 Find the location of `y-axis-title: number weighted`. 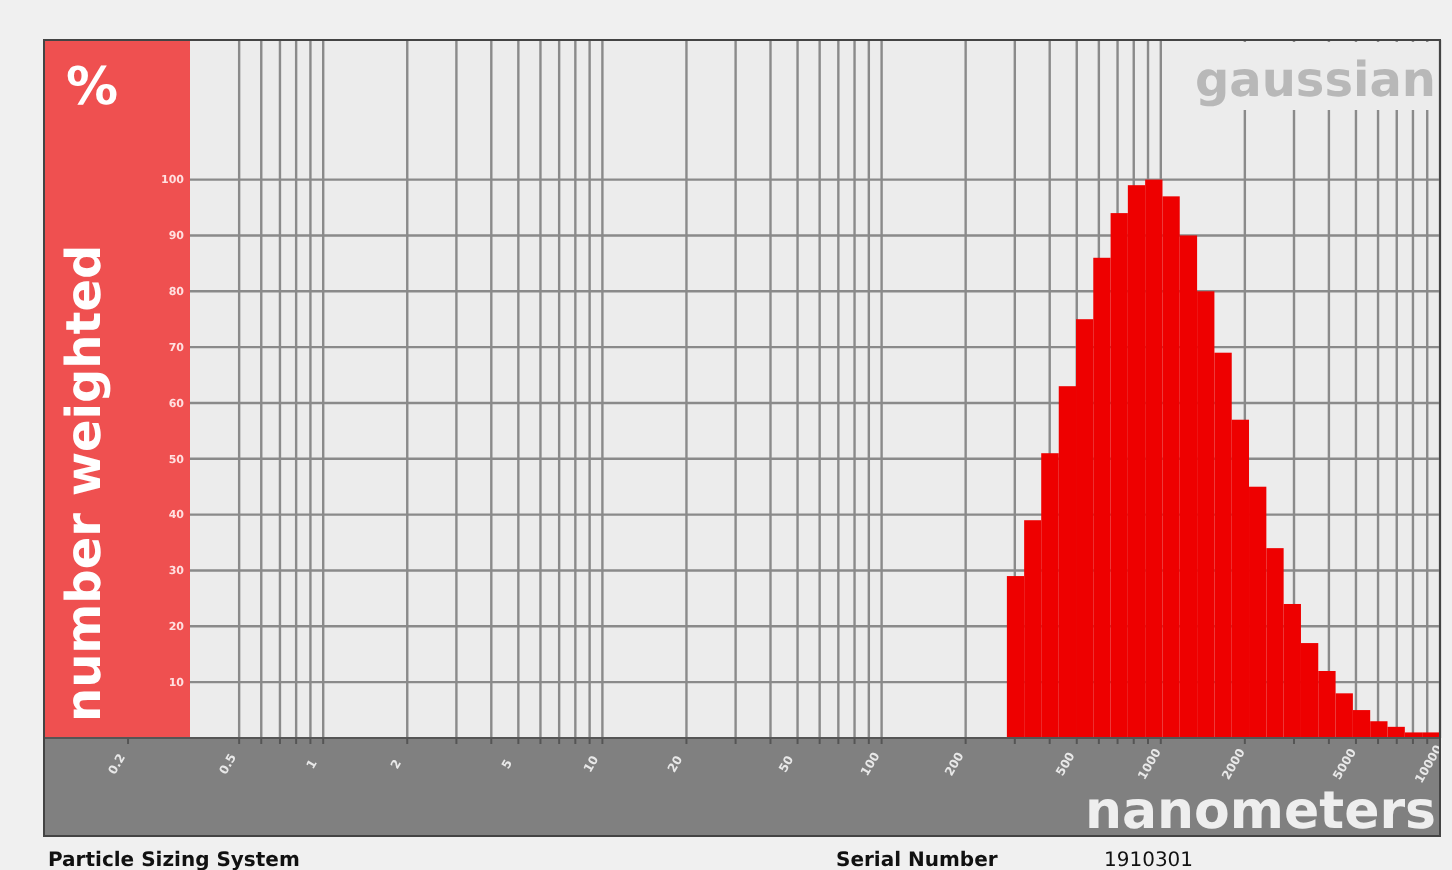

y-axis-title: number weighted is located at coordinates (84, 483).